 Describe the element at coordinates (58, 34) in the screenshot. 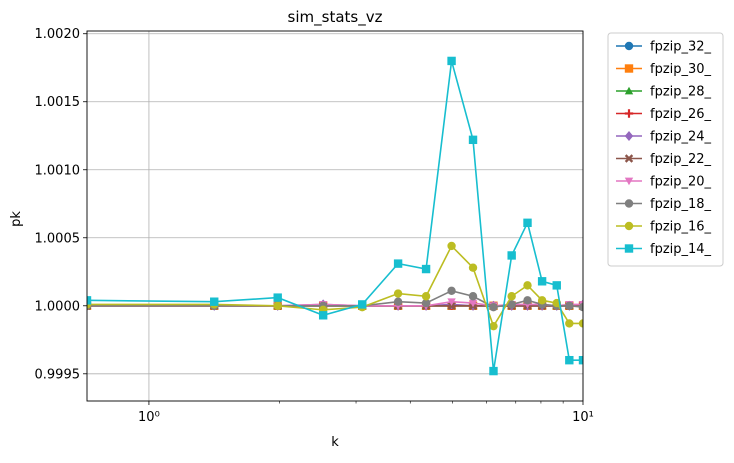

I see `y-tick-label: 1.0020` at that location.